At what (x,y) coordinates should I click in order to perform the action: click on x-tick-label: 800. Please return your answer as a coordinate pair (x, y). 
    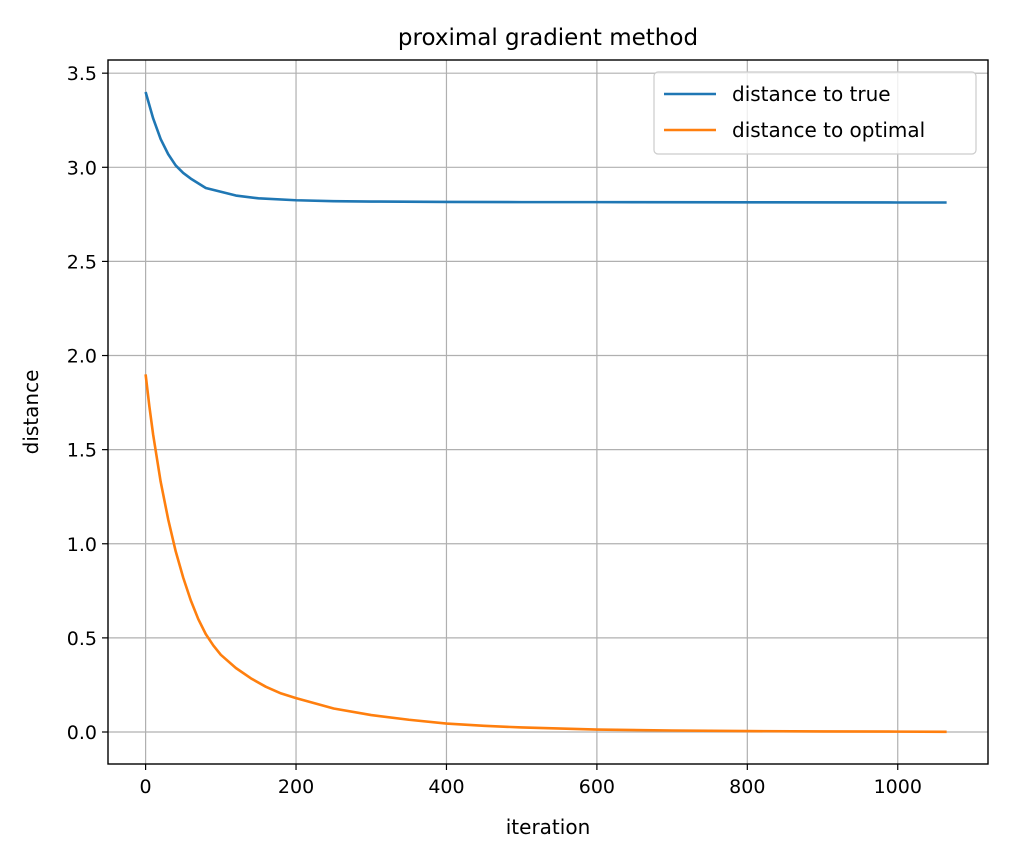
    Looking at the image, I should click on (747, 787).